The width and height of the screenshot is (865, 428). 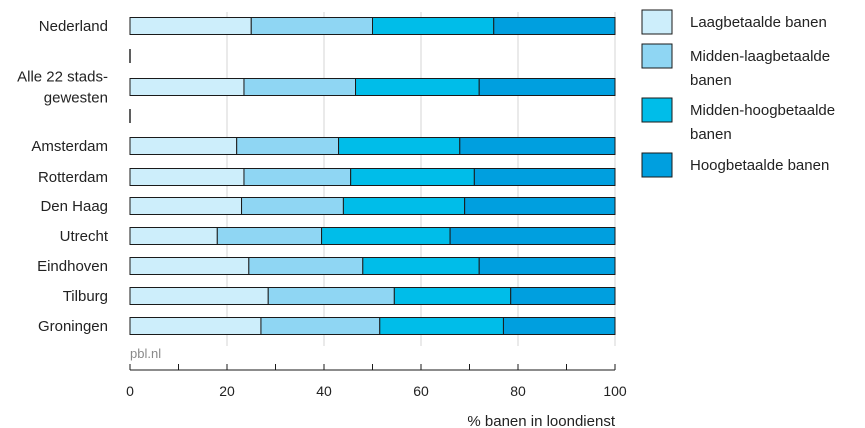 I want to click on x-tick-label: 100, so click(x=615, y=391).